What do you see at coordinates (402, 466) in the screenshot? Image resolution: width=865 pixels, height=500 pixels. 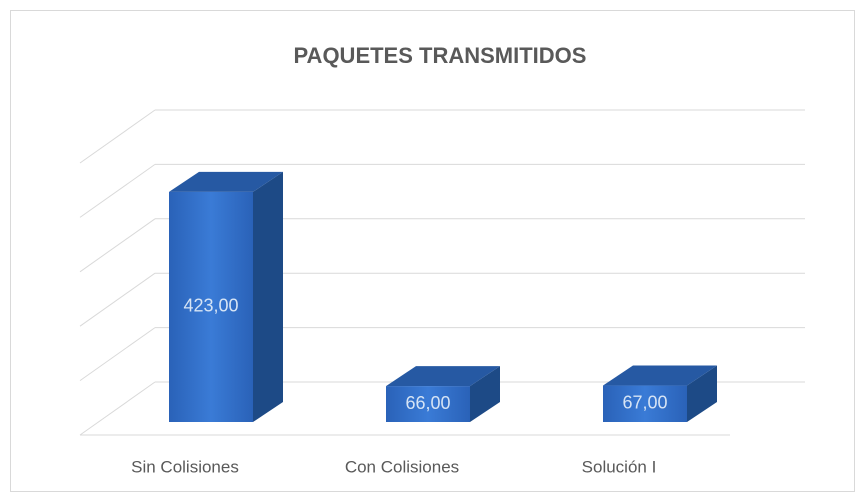 I see `x-tick-label: Con Colisiones` at bounding box center [402, 466].